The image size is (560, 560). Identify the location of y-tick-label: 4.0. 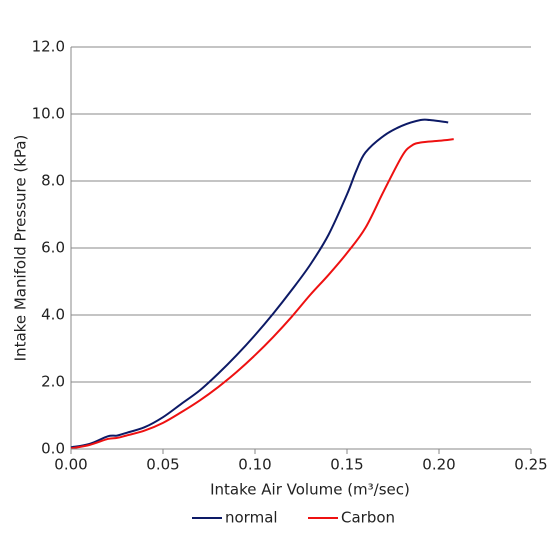
(53, 315).